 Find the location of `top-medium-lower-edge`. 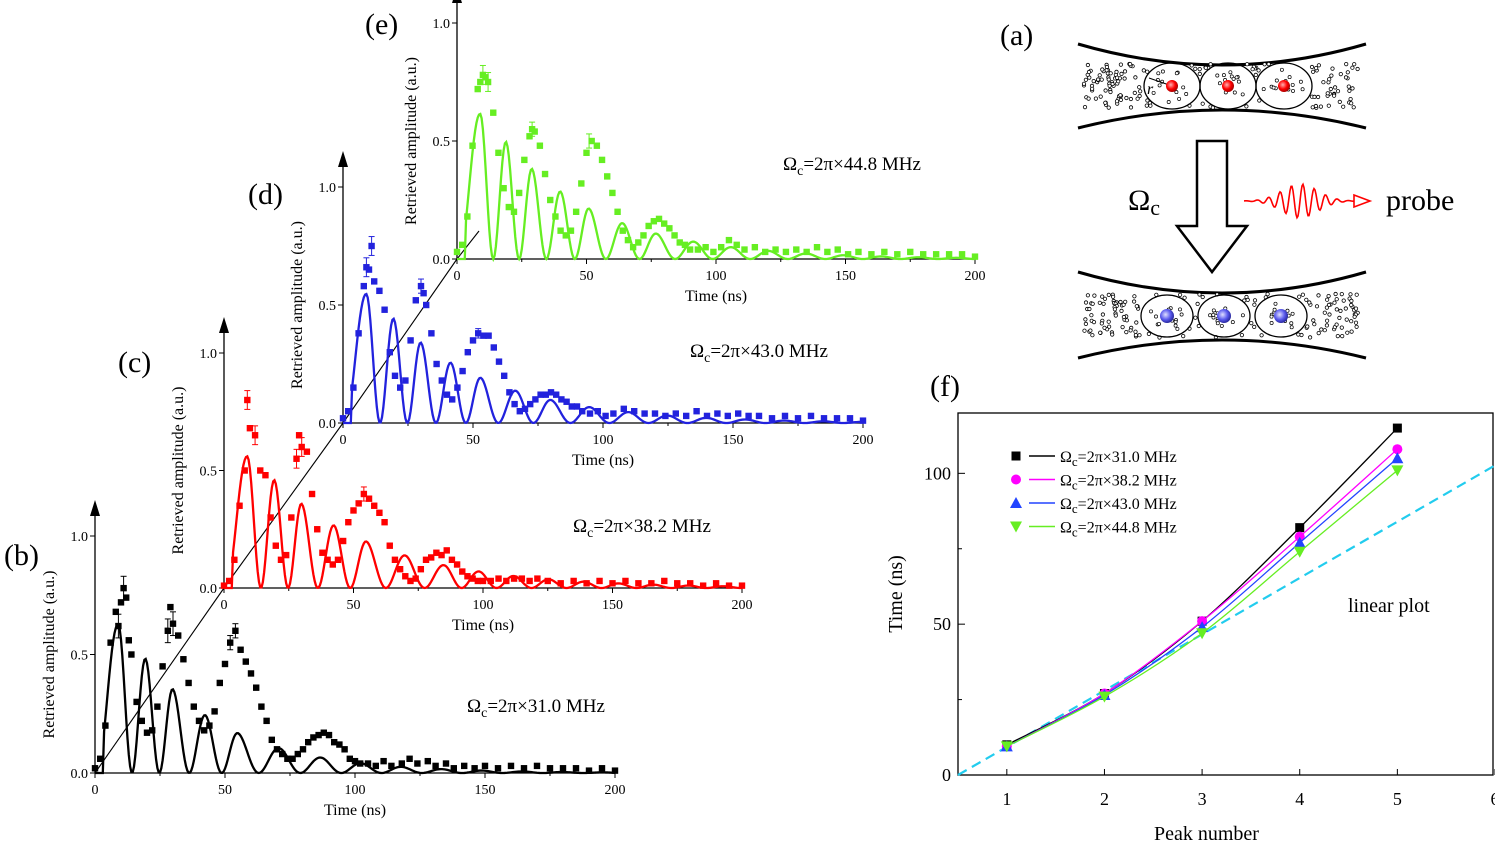

top-medium-lower-edge is located at coordinates (1222, 119).